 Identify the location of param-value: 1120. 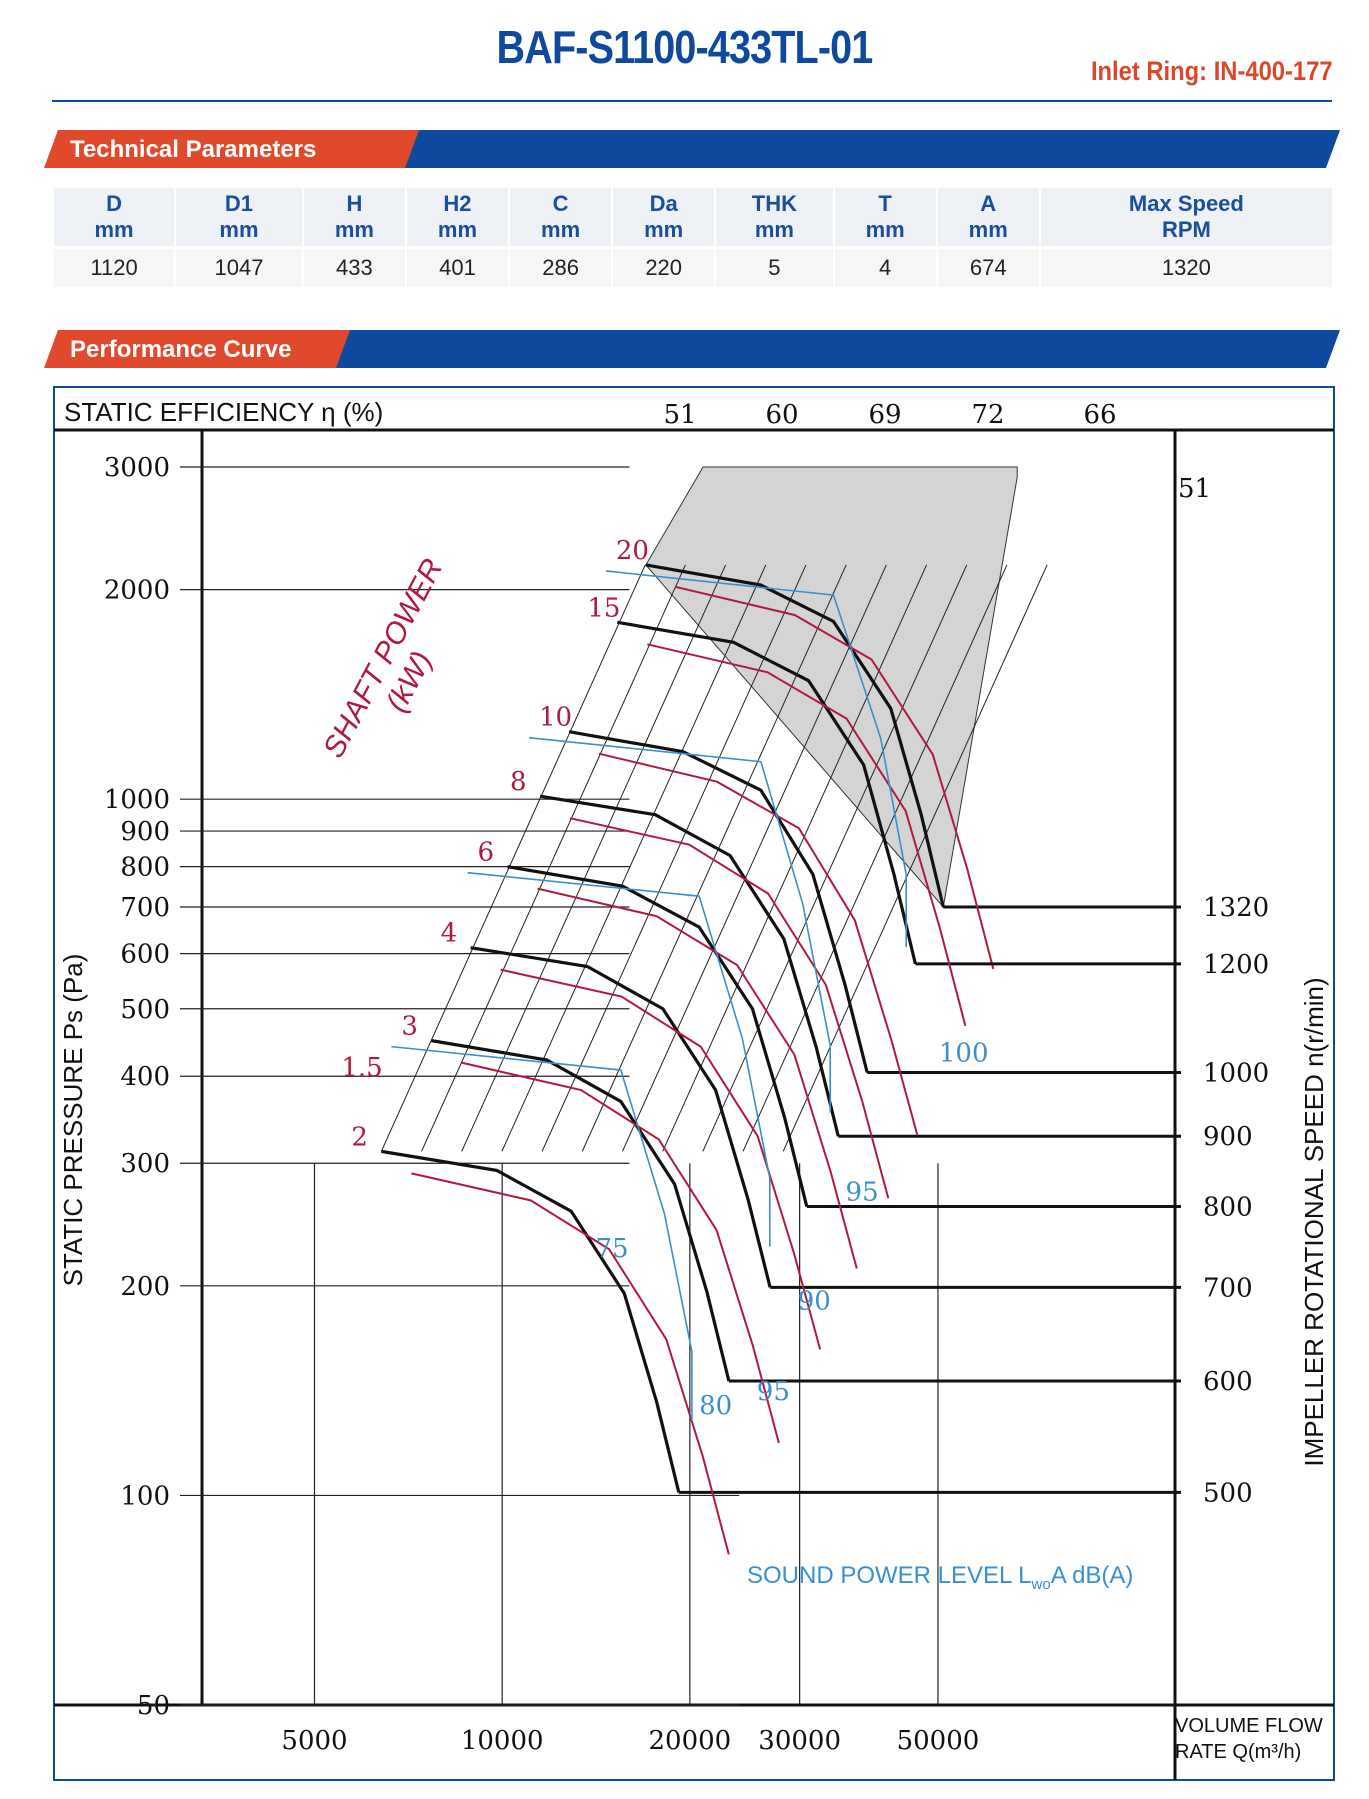
(115, 266).